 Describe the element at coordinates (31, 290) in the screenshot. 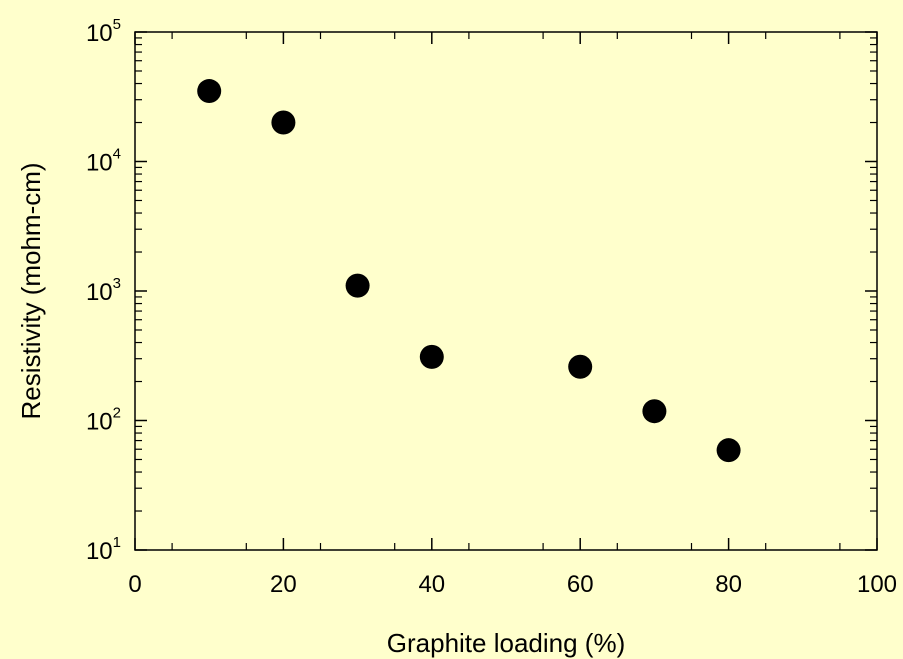

I see `y-axis-title: Resistivity (mohm-cm)` at that location.